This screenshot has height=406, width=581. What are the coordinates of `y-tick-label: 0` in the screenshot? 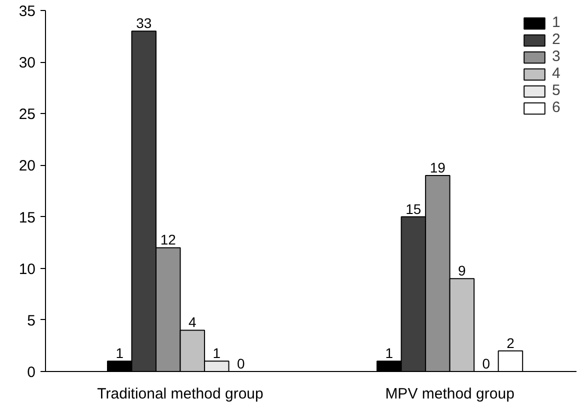 It's located at (31, 372).